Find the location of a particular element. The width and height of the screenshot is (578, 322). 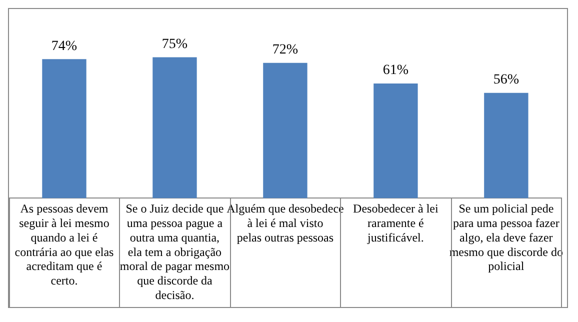

data-label: 75% is located at coordinates (175, 44).